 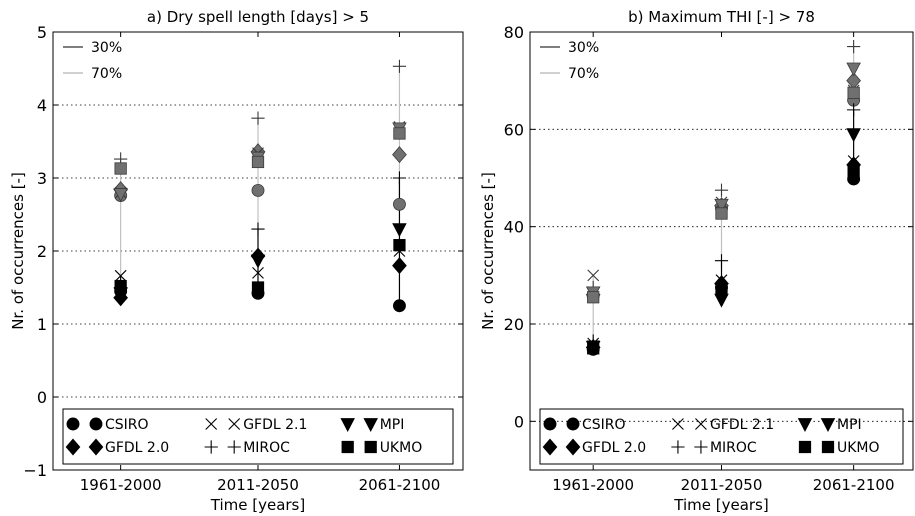 I want to click on y-tick-label: 40, so click(x=514, y=227).